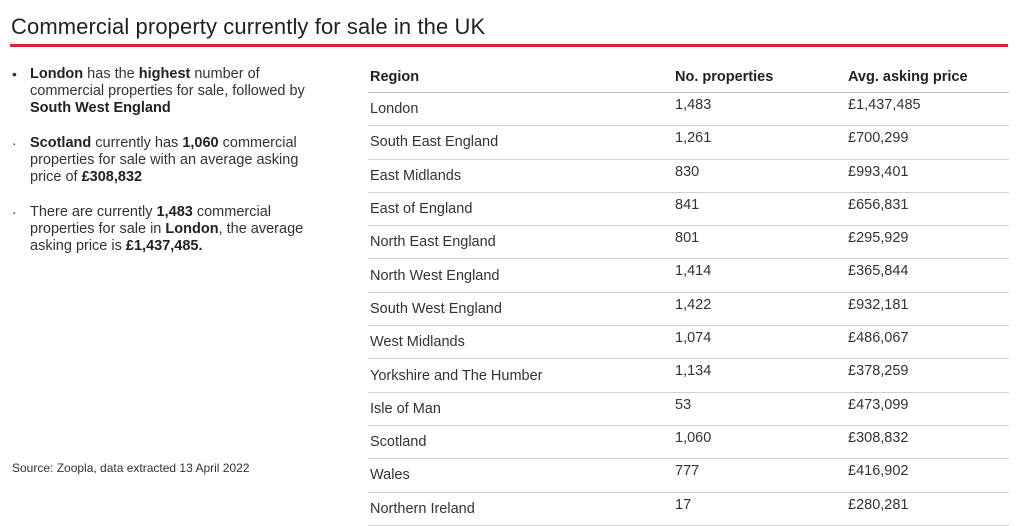 The height and width of the screenshot is (526, 1024). Describe the element at coordinates (520, 176) in the screenshot. I see `cell-region: East Midlands` at that location.